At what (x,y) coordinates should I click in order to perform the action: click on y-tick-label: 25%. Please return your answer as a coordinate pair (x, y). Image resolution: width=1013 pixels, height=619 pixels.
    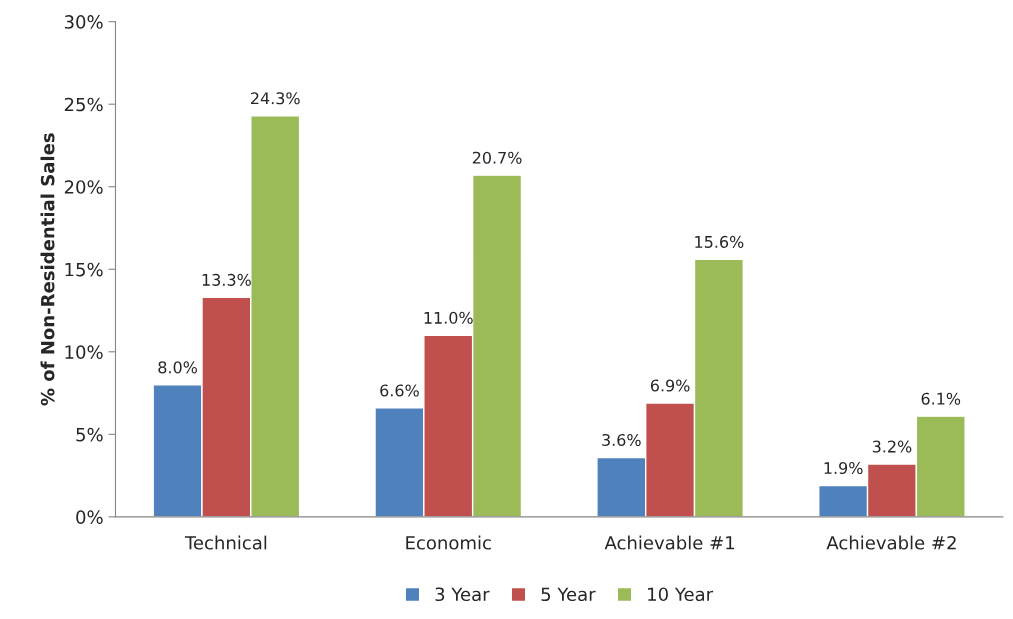
    Looking at the image, I should click on (83, 104).